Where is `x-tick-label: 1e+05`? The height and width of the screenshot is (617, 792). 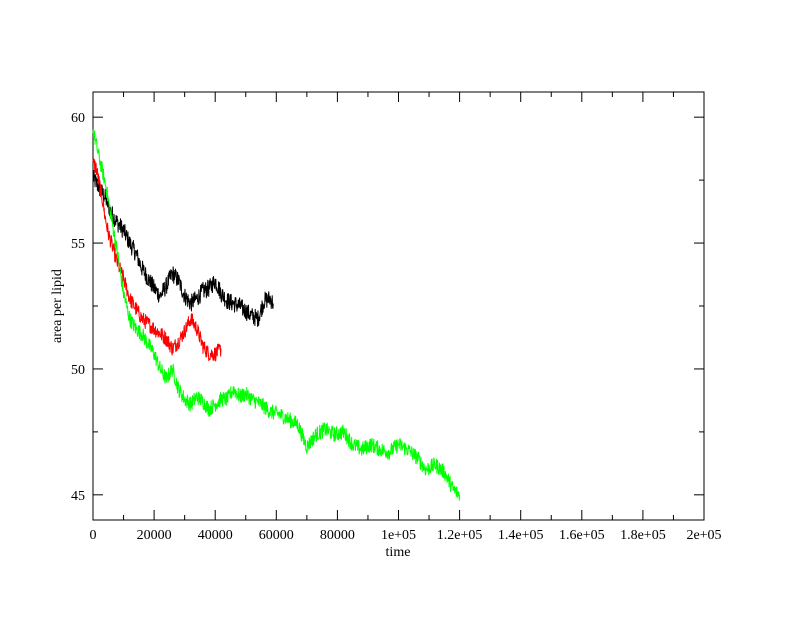
x-tick-label: 1e+05 is located at coordinates (398, 535).